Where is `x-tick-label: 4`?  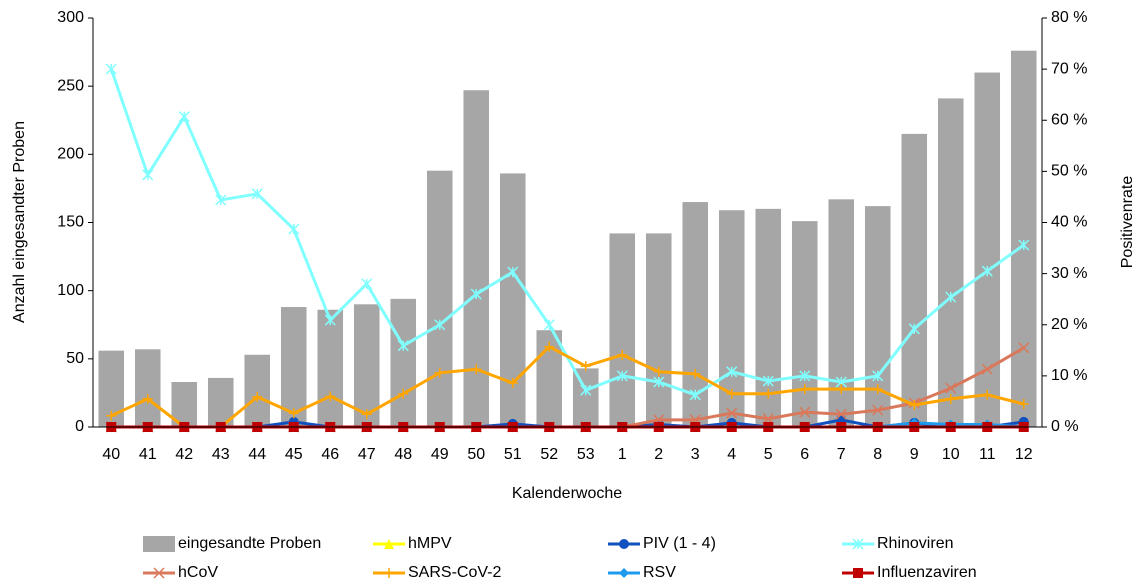
x-tick-label: 4 is located at coordinates (731, 454).